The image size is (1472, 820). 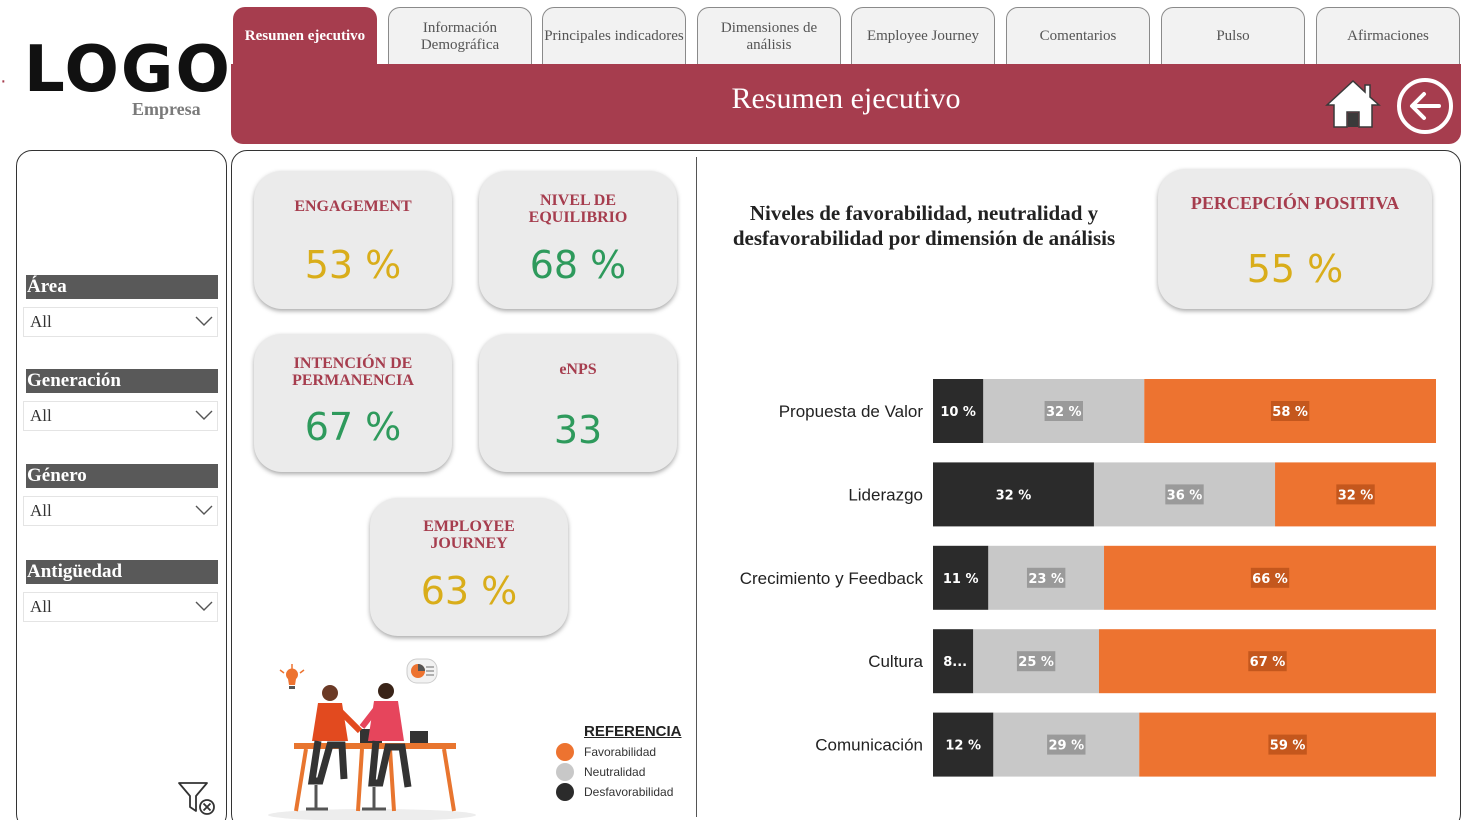 I want to click on home-icon, so click(x=1353, y=104).